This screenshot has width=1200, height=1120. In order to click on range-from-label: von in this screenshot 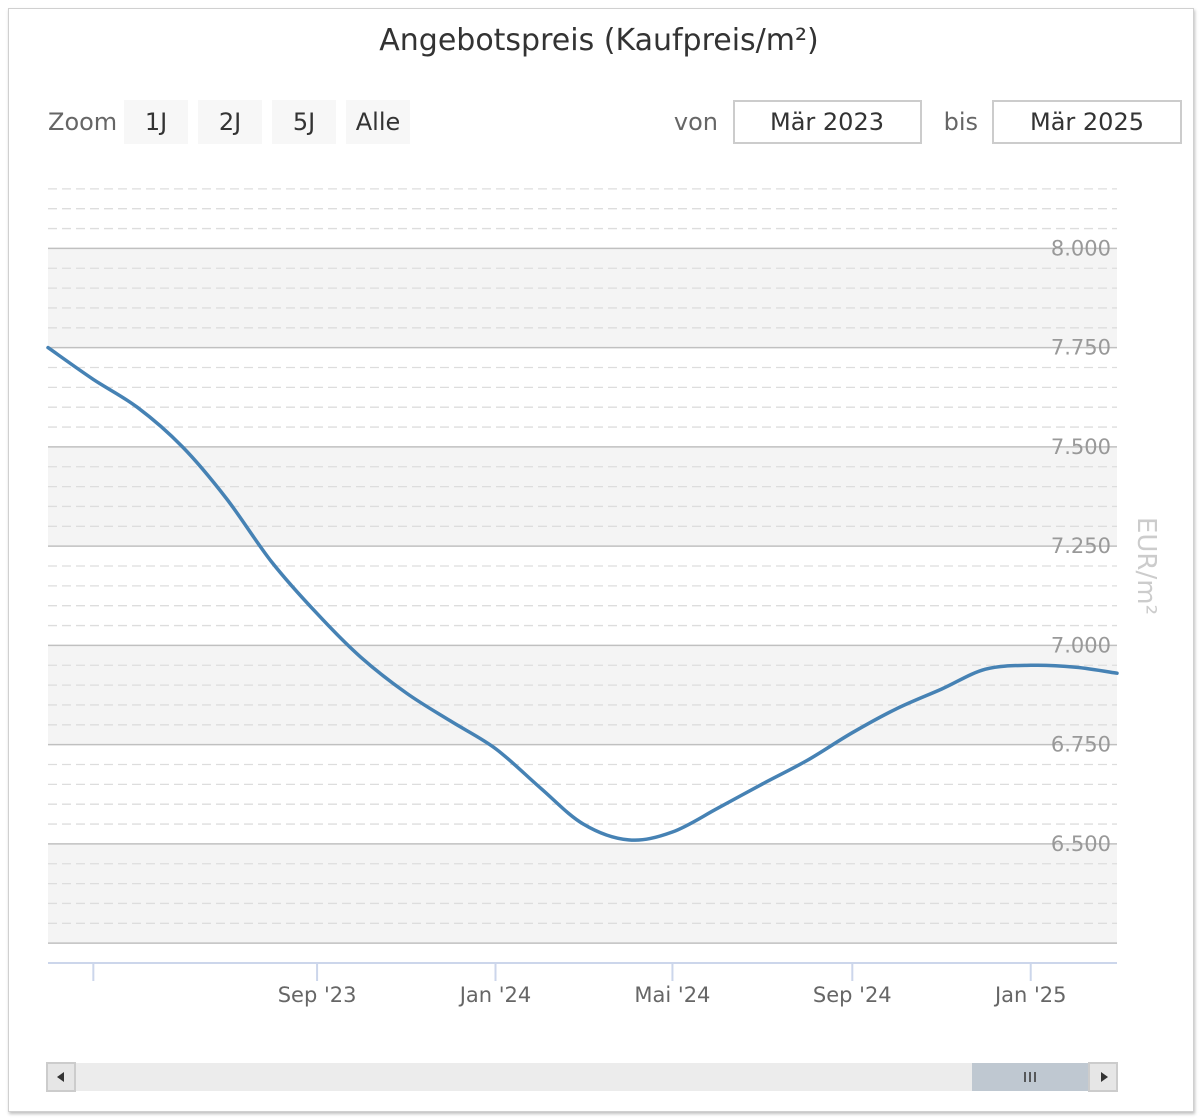, I will do `click(696, 122)`.